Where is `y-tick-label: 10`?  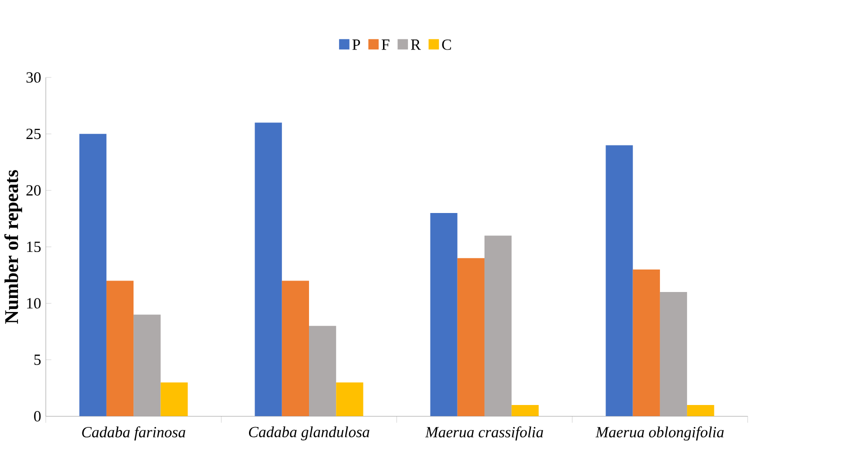 y-tick-label: 10 is located at coordinates (34, 303).